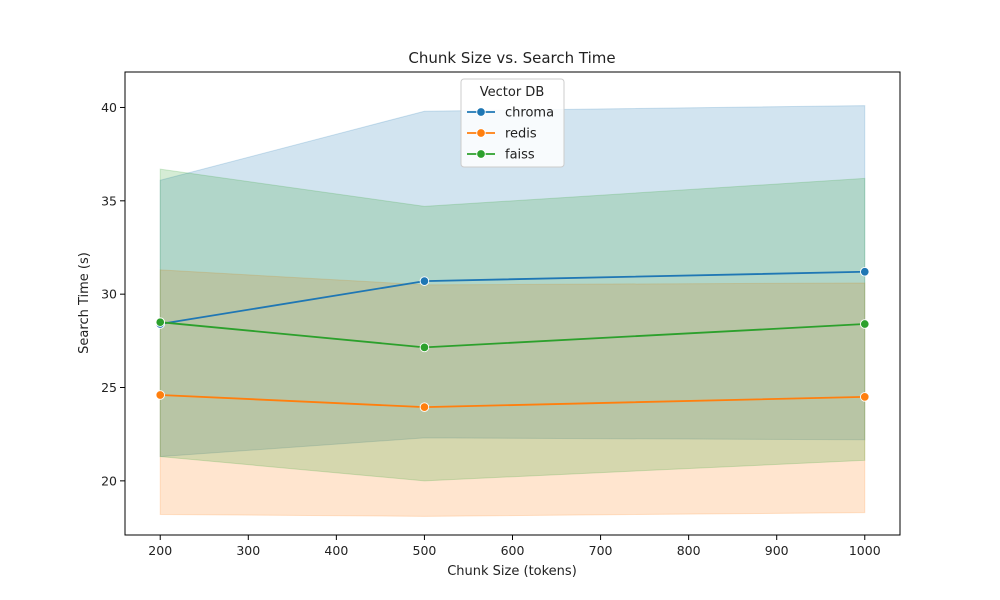  Describe the element at coordinates (529, 113) in the screenshot. I see `legend-label-chroma: chroma` at that location.